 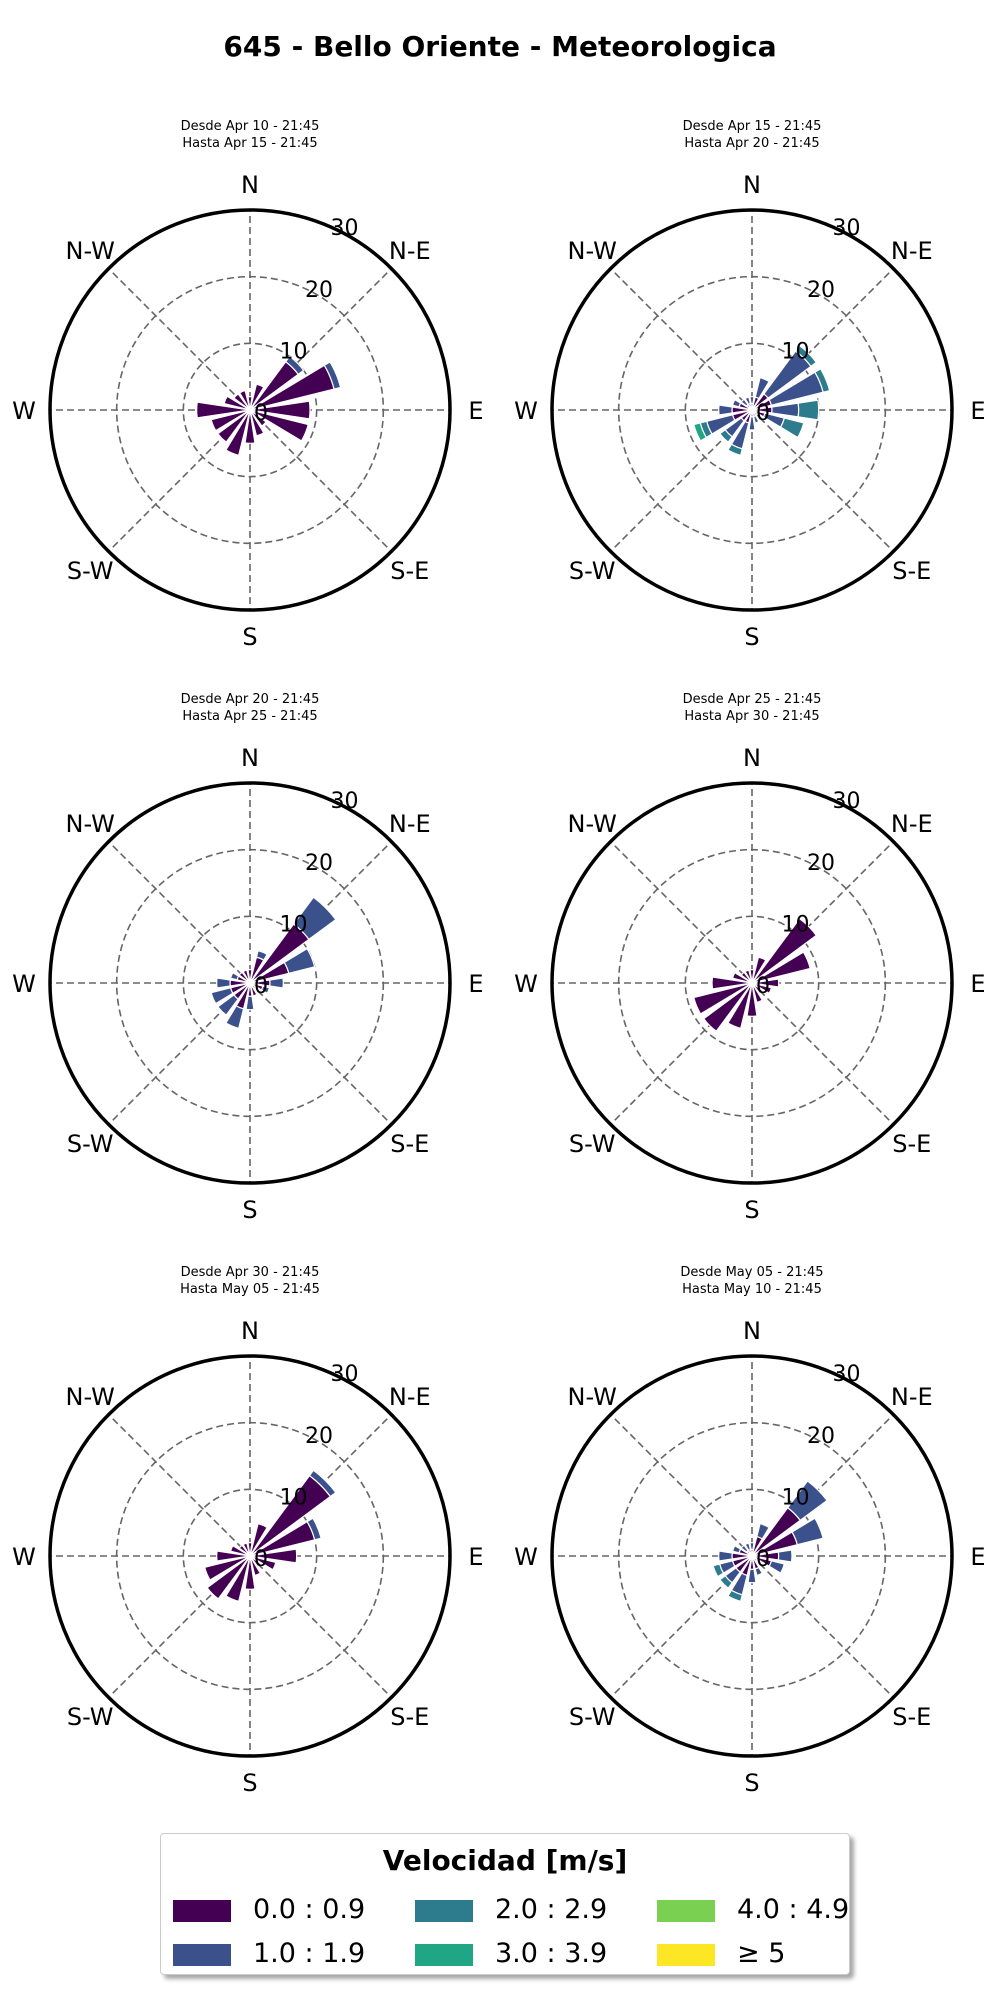 I want to click on legend-label-0: 0.0 : 0.9, so click(x=309, y=1909).